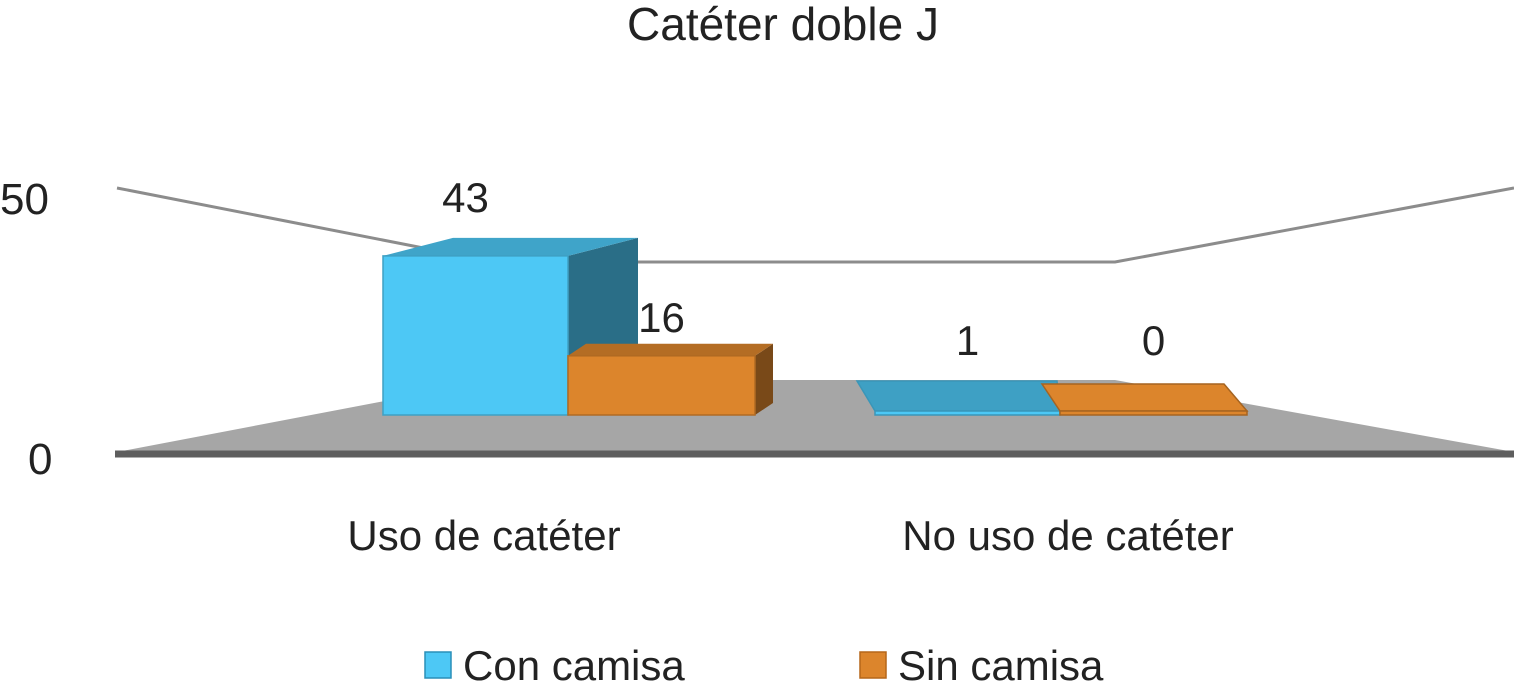  I want to click on legend: Con camisa Sin camisa, so click(764, 662).